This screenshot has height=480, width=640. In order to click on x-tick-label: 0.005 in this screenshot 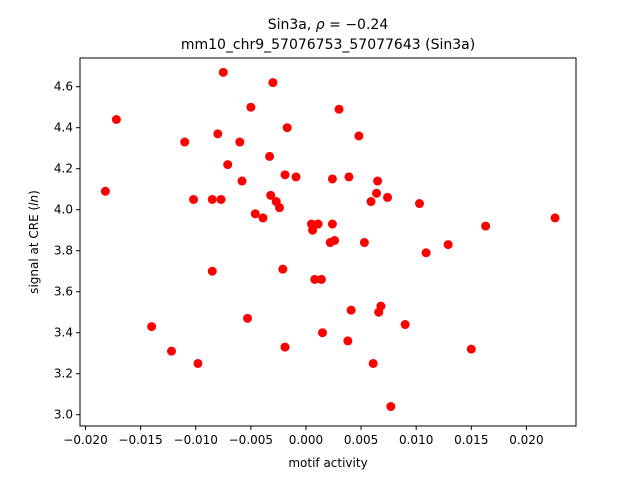, I will do `click(361, 440)`.